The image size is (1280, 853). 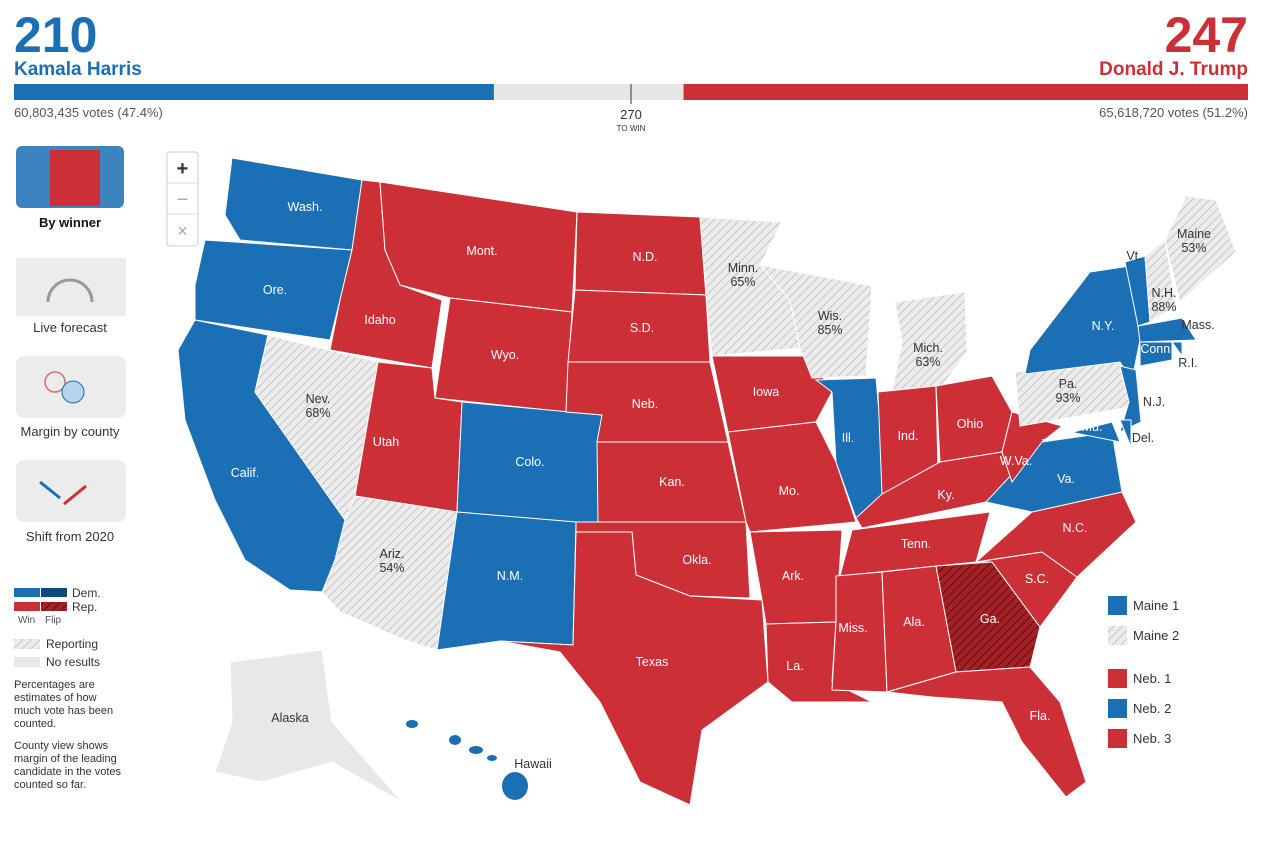 I want to click on gauge, so click(x=70, y=290).